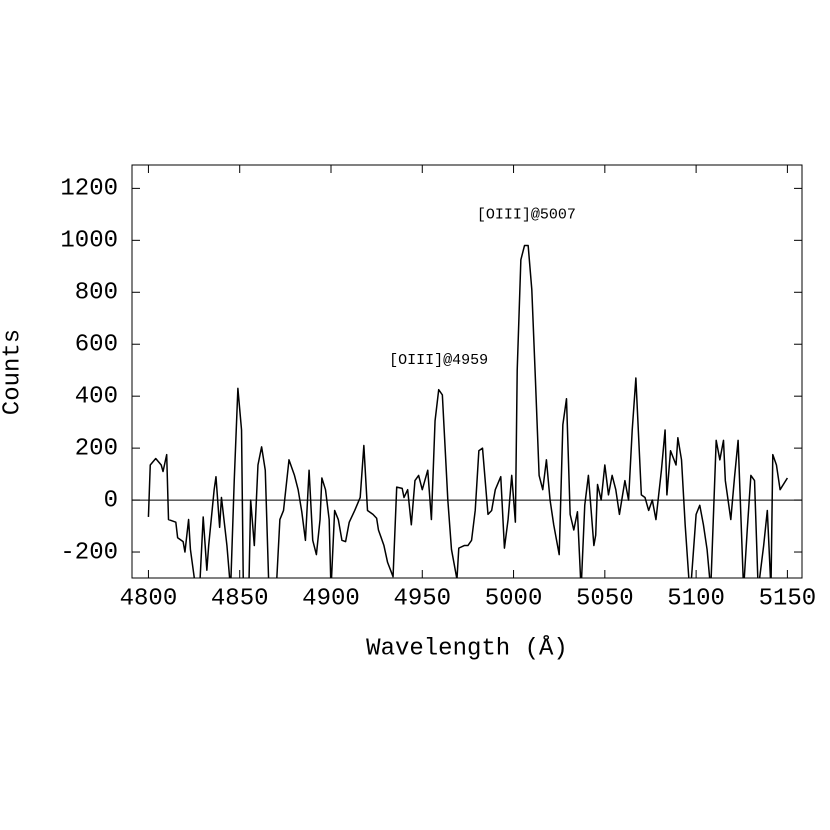 The image size is (830, 830). I want to click on y-tick-label: 800, so click(96, 293).